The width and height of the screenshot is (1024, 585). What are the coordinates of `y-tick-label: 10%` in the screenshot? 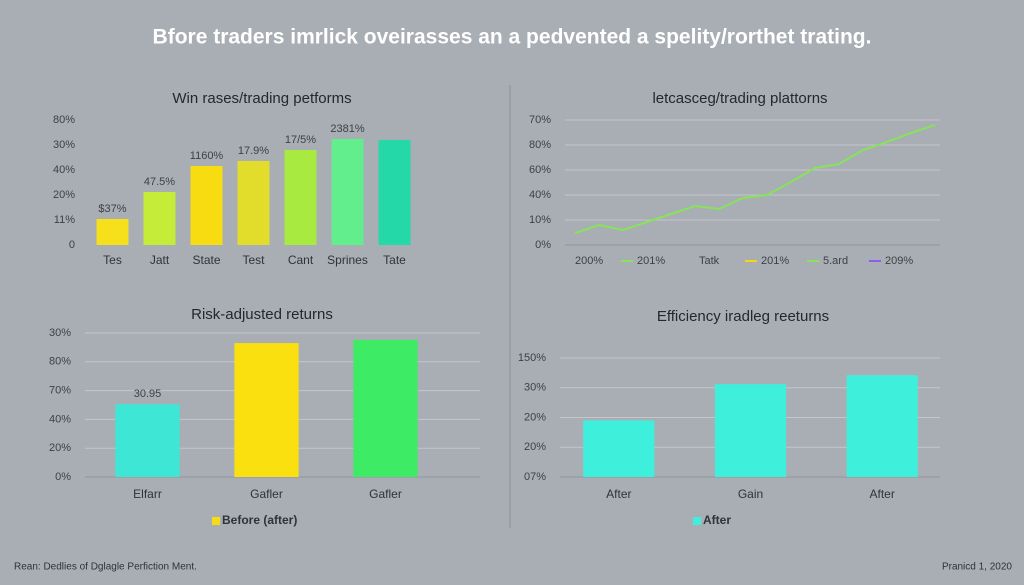 It's located at (540, 220).